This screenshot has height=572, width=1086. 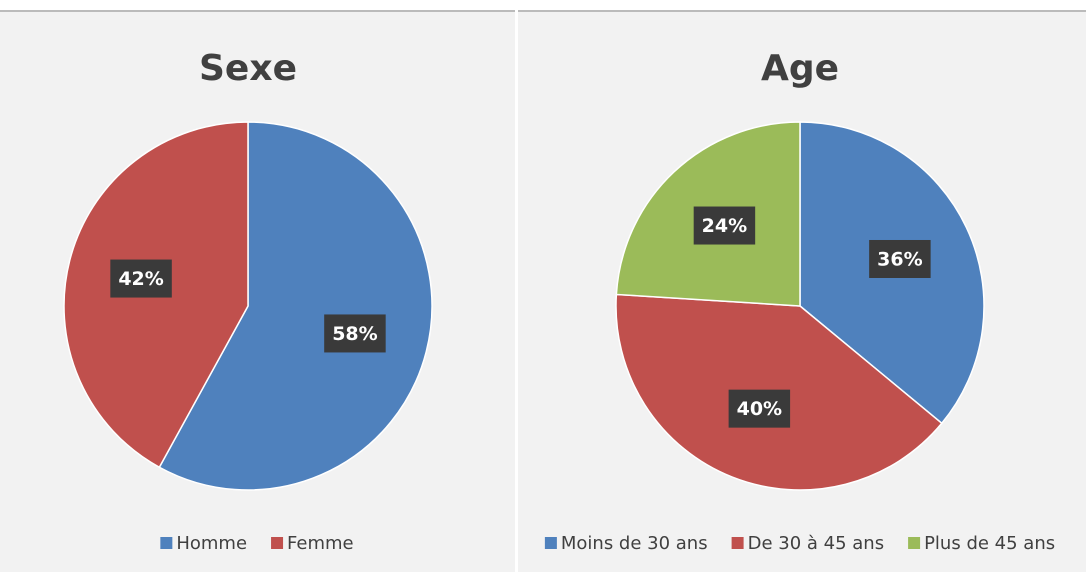 I want to click on data-label: 58%, so click(x=354, y=334).